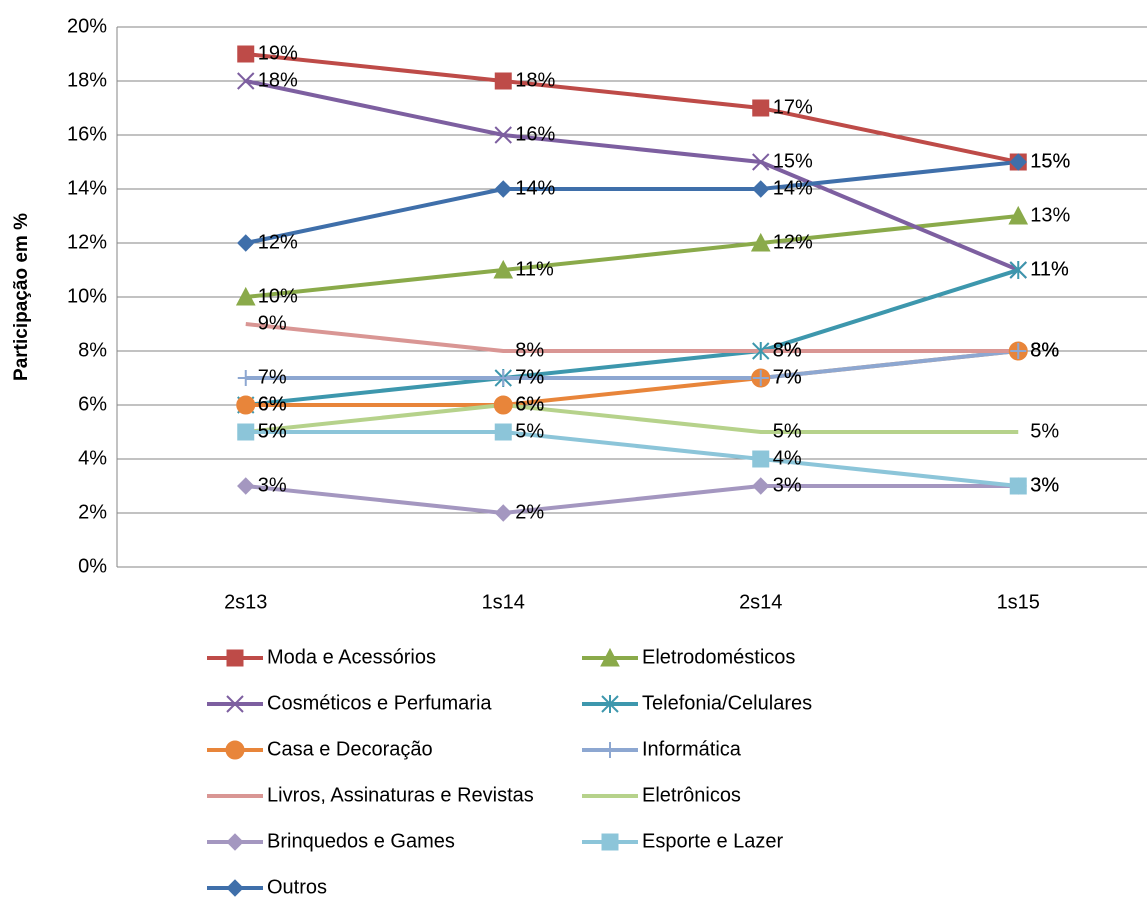 This screenshot has width=1147, height=907. Describe the element at coordinates (92, 350) in the screenshot. I see `y-tick-label: 8%` at that location.